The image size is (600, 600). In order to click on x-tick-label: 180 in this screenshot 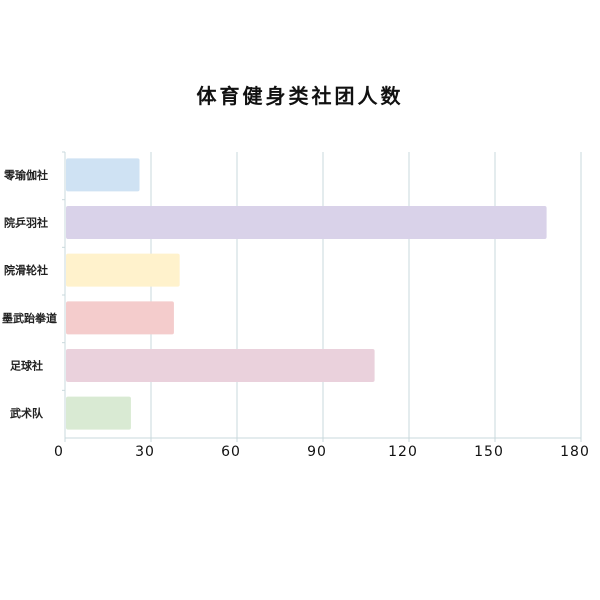, I will do `click(575, 452)`.